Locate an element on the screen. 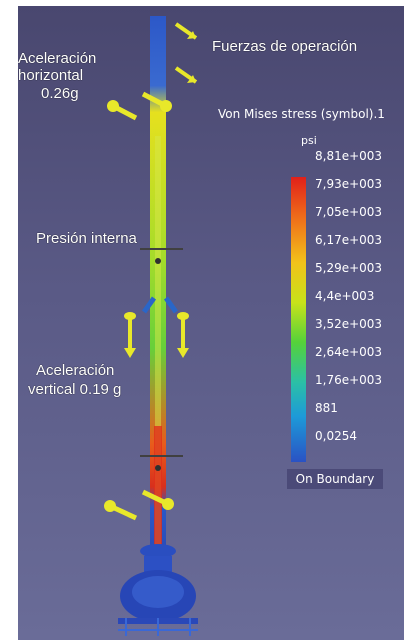 This screenshot has height=644, width=411. vertical-acceleration-label-1: Aceleración is located at coordinates (75, 370).